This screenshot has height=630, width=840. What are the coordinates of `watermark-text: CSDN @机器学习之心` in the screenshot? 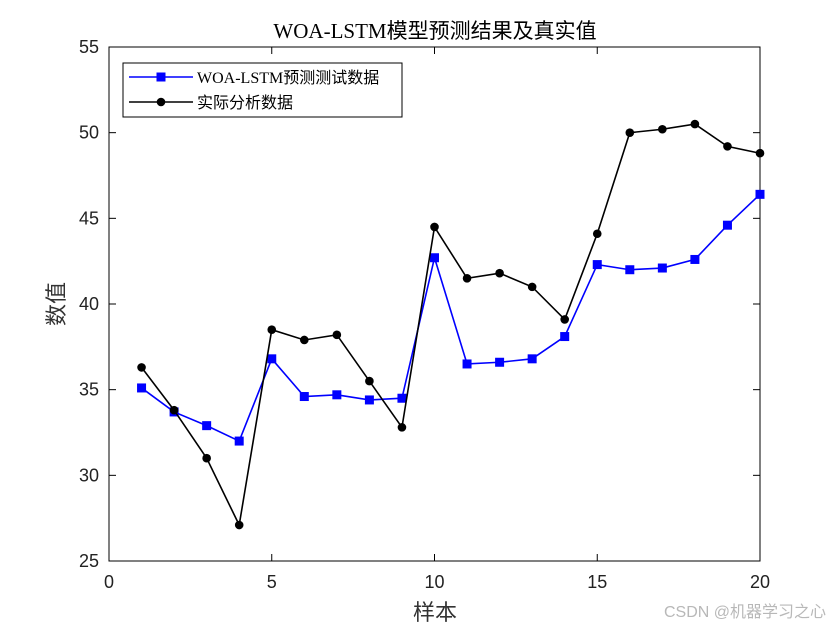 It's located at (744, 612).